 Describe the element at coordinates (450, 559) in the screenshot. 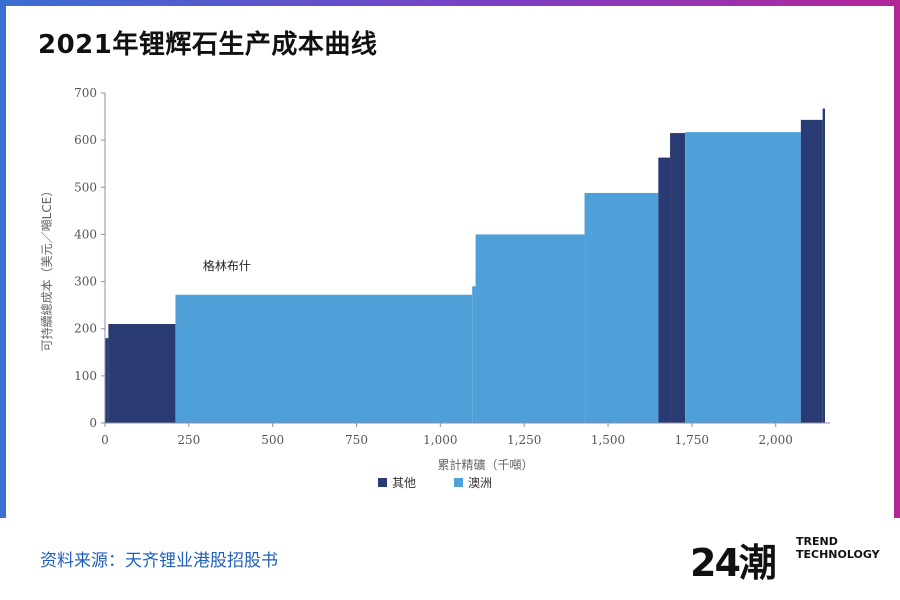

I see `footer: 资料来源：天齐锂业港股招股书 24潮 TREND TECHNOLOGY` at that location.